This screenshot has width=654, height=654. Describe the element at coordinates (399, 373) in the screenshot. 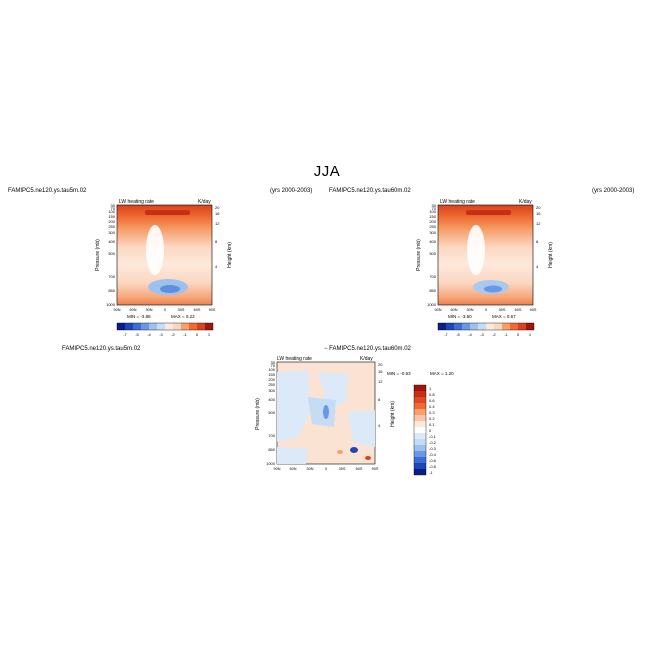

I see `diff-min-label: MIN = -0.63` at that location.